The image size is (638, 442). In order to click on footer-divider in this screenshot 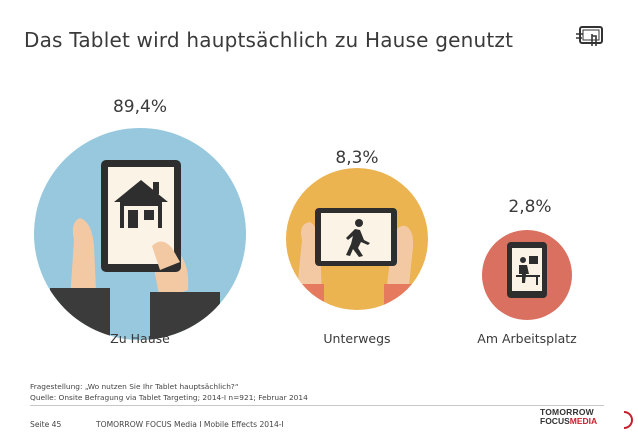, I will do `click(317, 405)`.